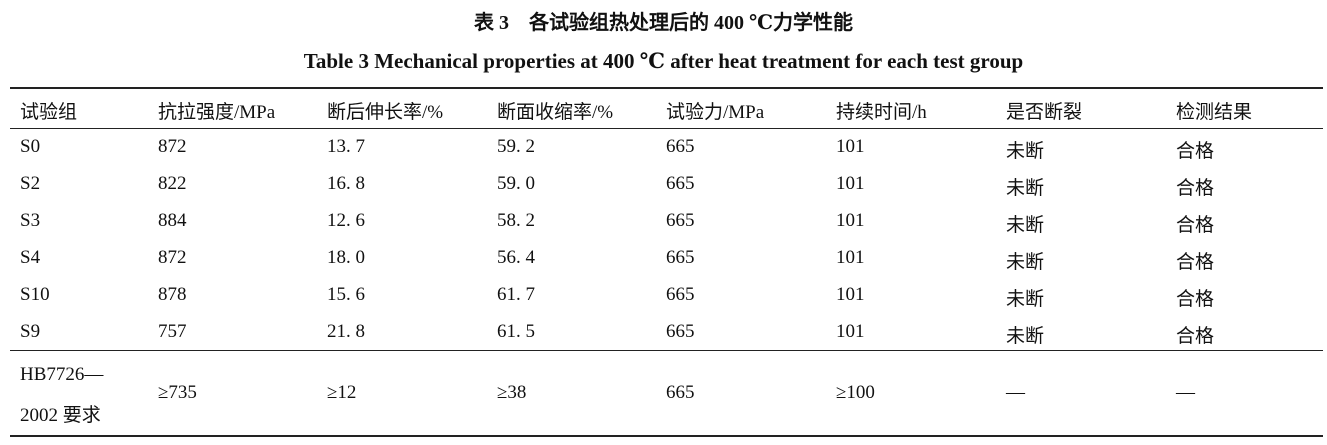 The width and height of the screenshot is (1327, 445). Describe the element at coordinates (30, 146) in the screenshot. I see `table-cell: S0` at that location.